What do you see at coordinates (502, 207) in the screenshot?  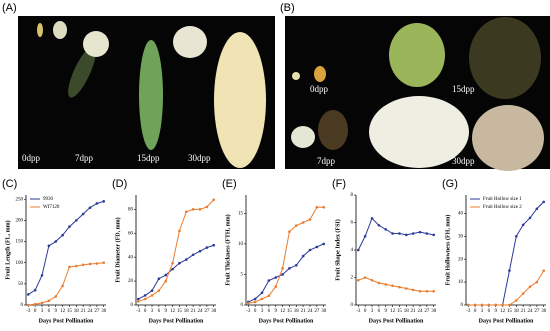 I see `legend-label: Fruit Hollow size 2` at bounding box center [502, 207].